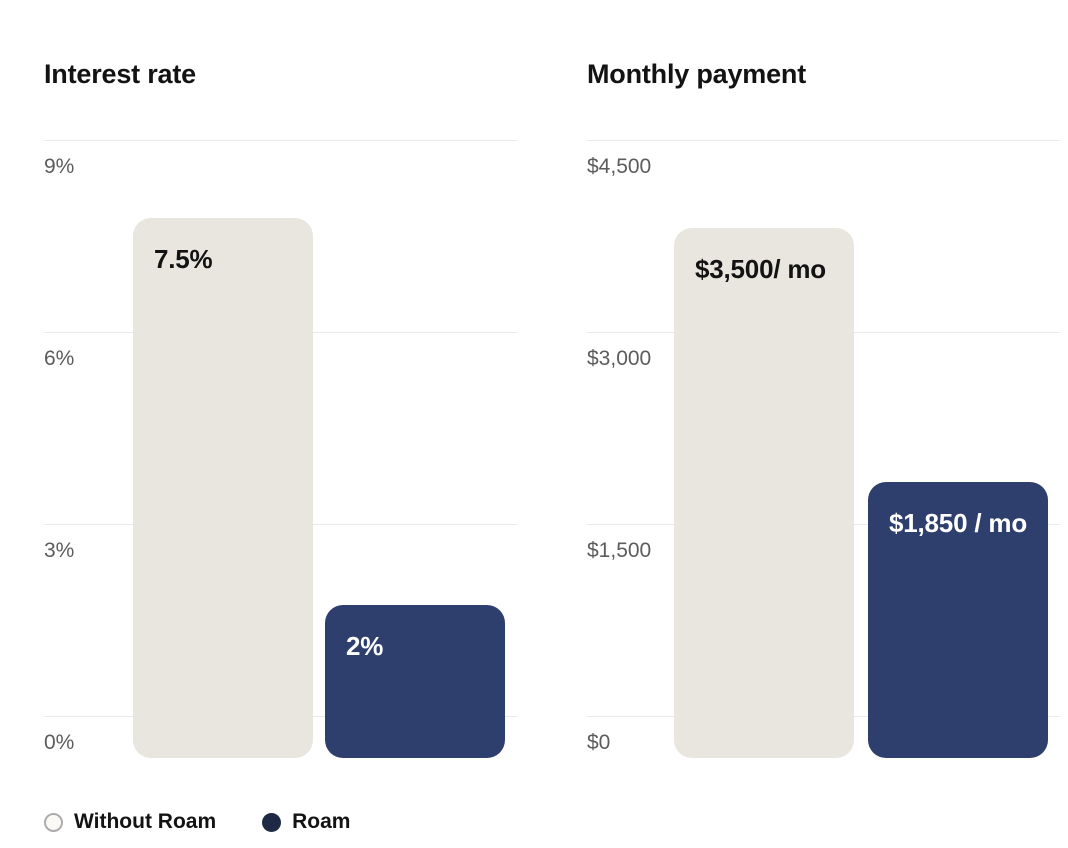 This screenshot has height=848, width=1068. What do you see at coordinates (59, 742) in the screenshot?
I see `y-axis-tick: 0%` at bounding box center [59, 742].